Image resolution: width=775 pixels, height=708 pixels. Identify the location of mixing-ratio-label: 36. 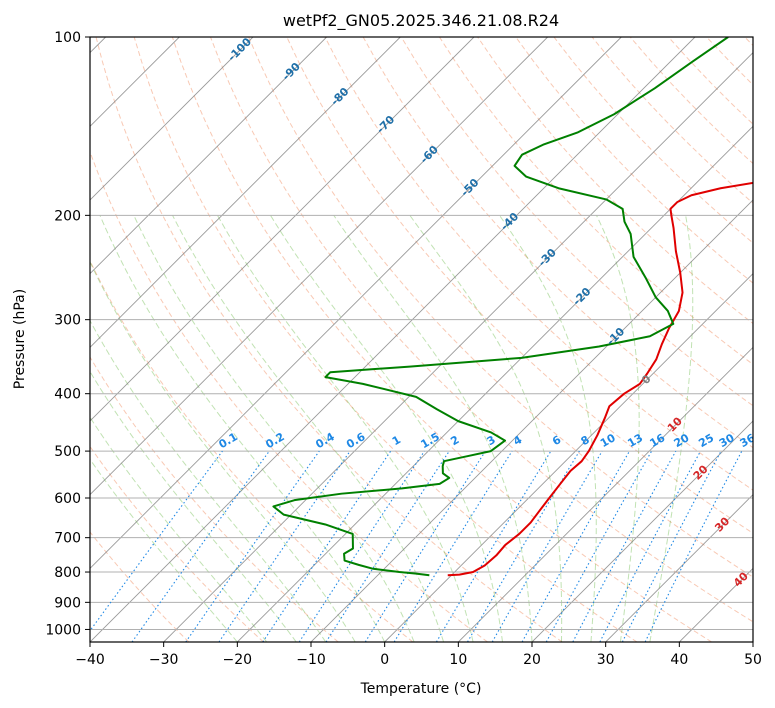
(748, 440).